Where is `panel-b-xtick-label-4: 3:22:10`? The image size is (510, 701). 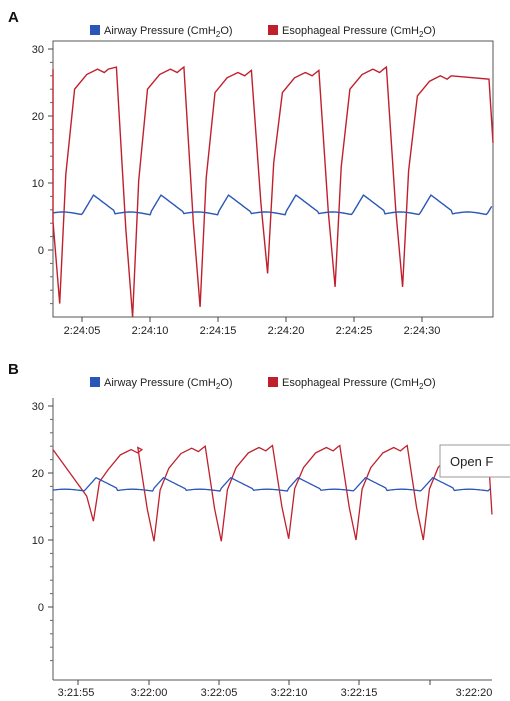
panel-b-xtick-label-4: 3:22:10 is located at coordinates (289, 693).